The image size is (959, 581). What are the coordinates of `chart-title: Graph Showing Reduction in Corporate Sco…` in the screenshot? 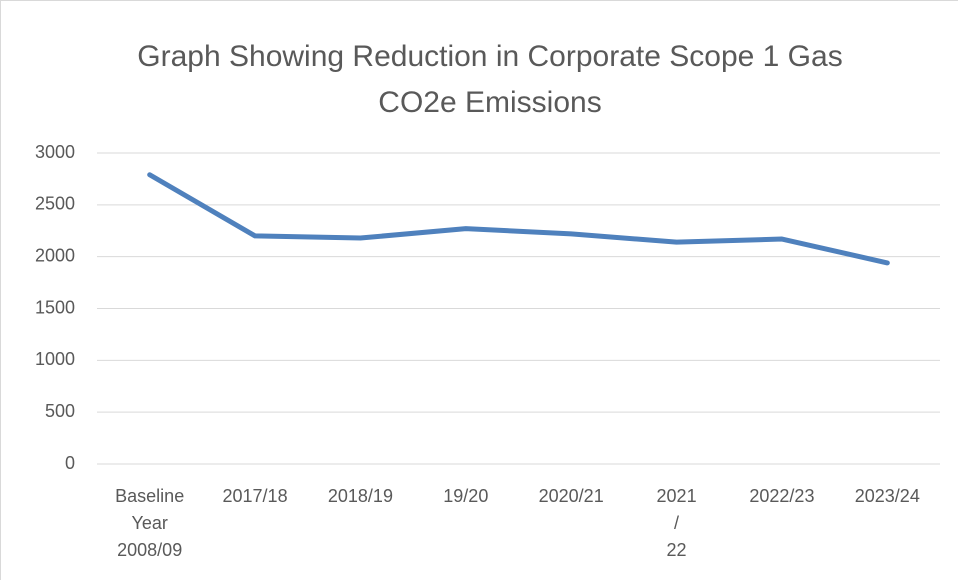 It's located at (490, 79).